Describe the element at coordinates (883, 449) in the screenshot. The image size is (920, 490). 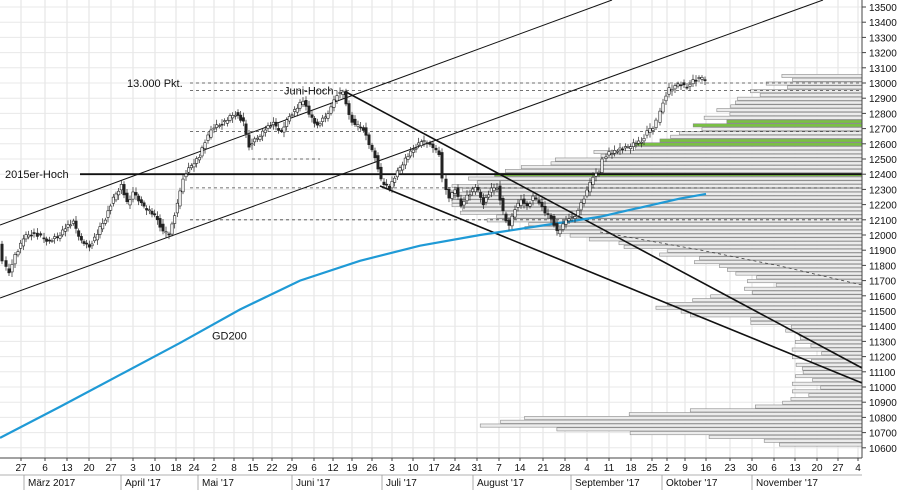
I see `y-tick-label: 10600` at that location.